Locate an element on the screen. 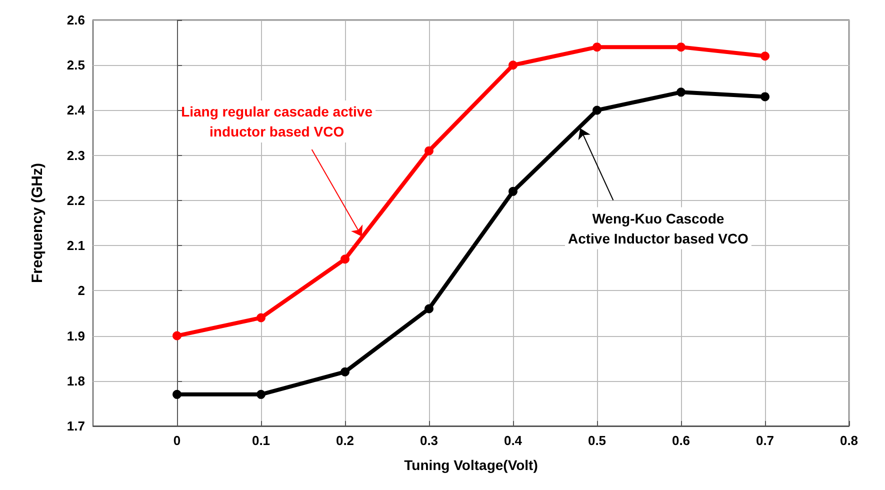 This screenshot has width=885, height=490. y-tick-label: 1.7 is located at coordinates (75, 426).